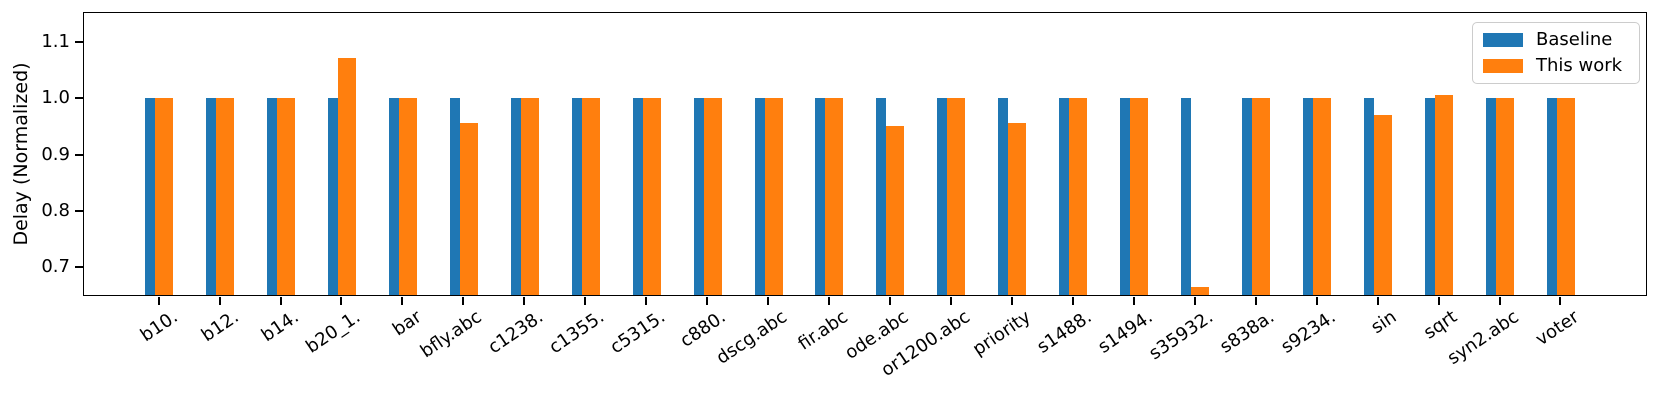 This screenshot has height=405, width=1661. I want to click on bar-this-work-or1200.abc, so click(956, 196).